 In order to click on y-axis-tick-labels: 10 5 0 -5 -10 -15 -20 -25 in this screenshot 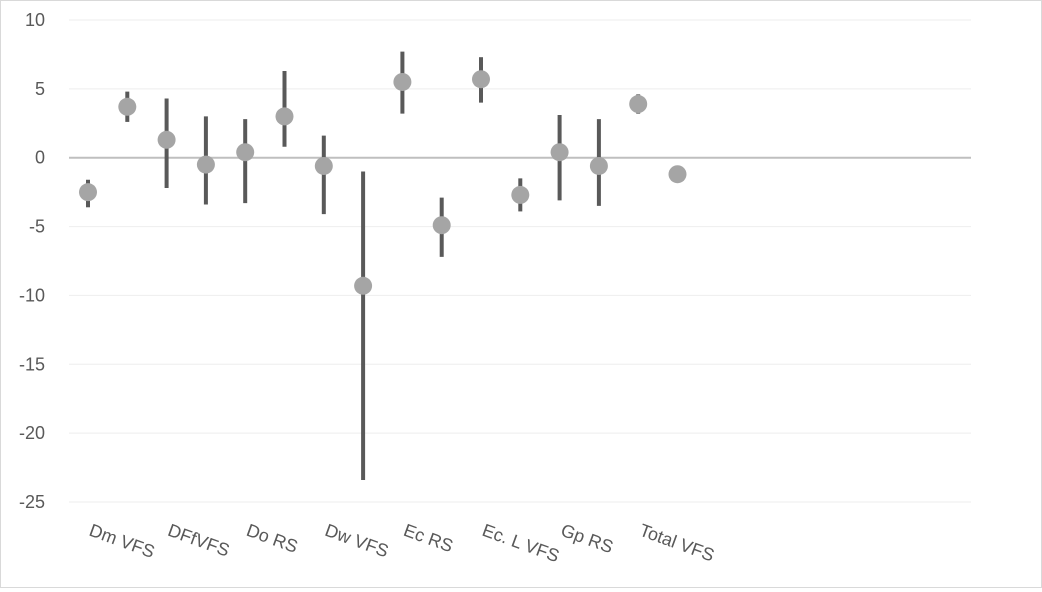, I will do `click(32, 261)`.